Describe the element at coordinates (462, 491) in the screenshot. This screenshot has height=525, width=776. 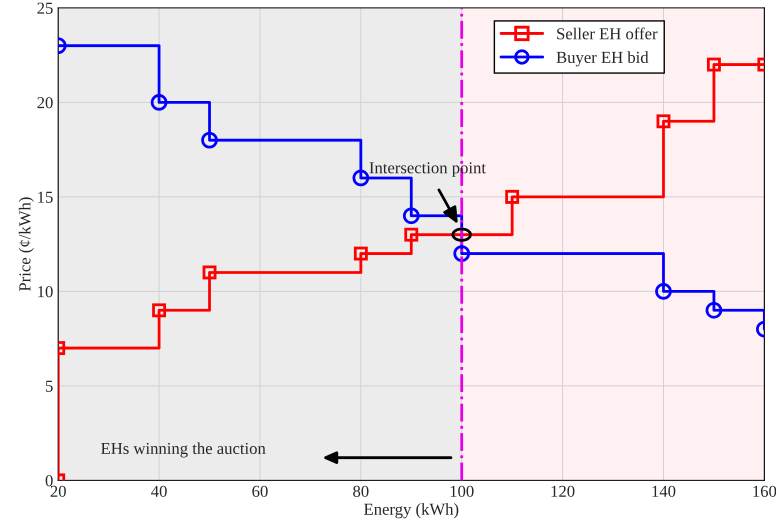
I see `x-tick-label: 100` at that location.